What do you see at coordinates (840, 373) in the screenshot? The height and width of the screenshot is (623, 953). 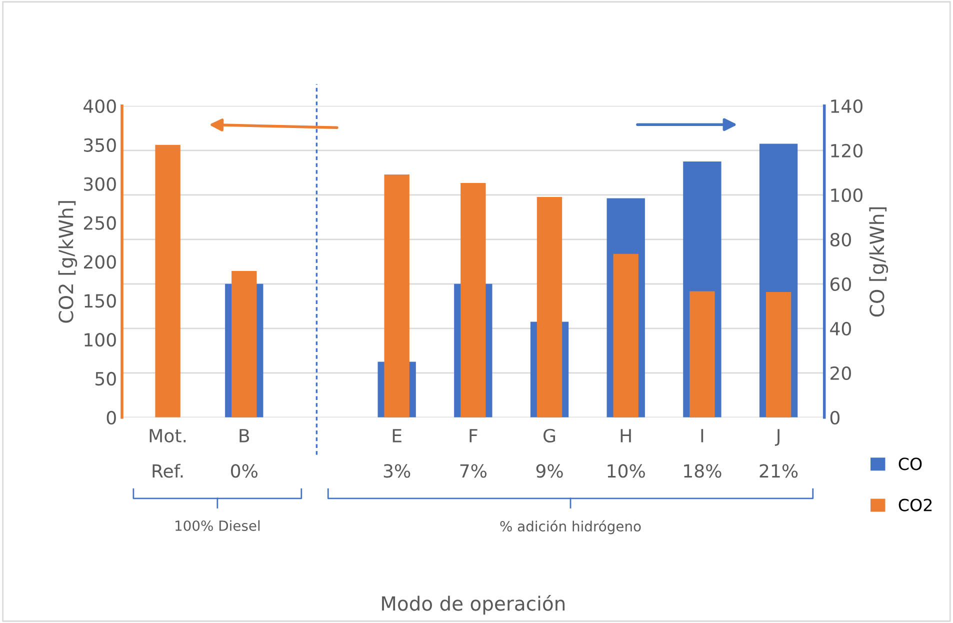 I see `y2-tick-label: 20` at bounding box center [840, 373].